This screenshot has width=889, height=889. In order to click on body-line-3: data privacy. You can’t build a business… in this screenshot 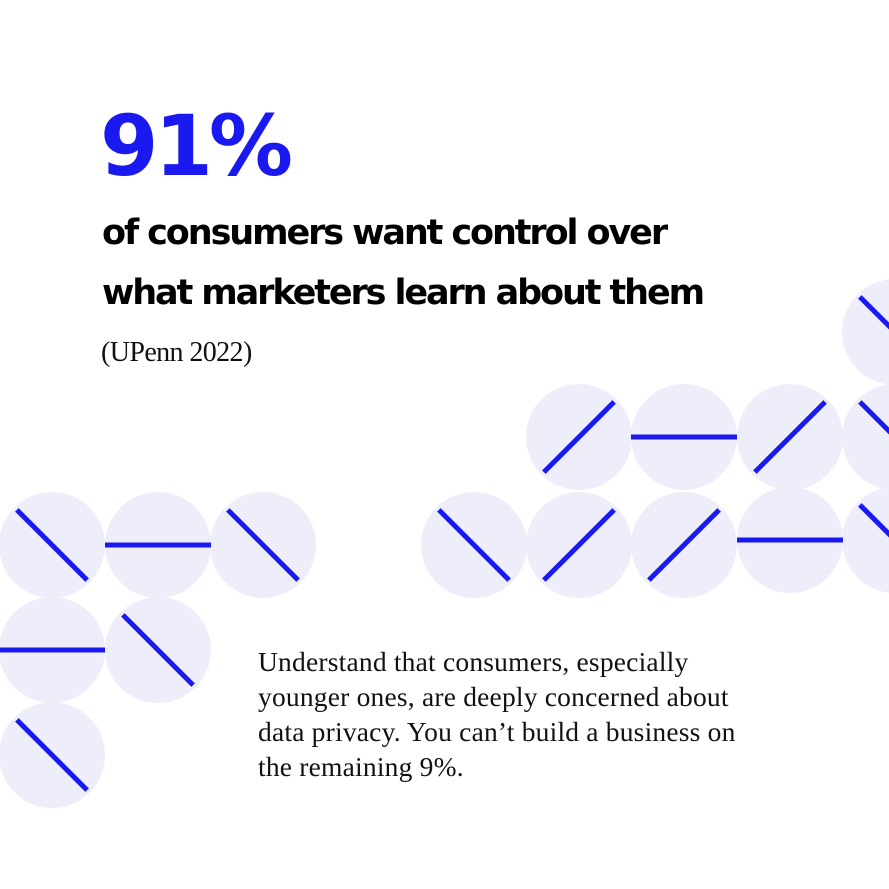, I will do `click(497, 731)`.